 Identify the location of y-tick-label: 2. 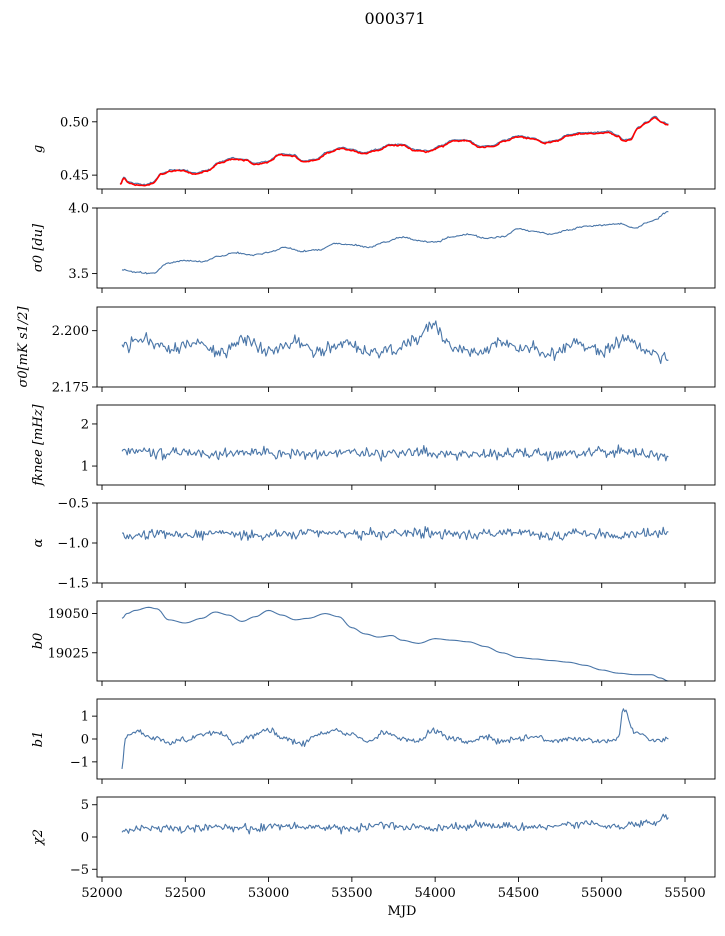
(85, 424).